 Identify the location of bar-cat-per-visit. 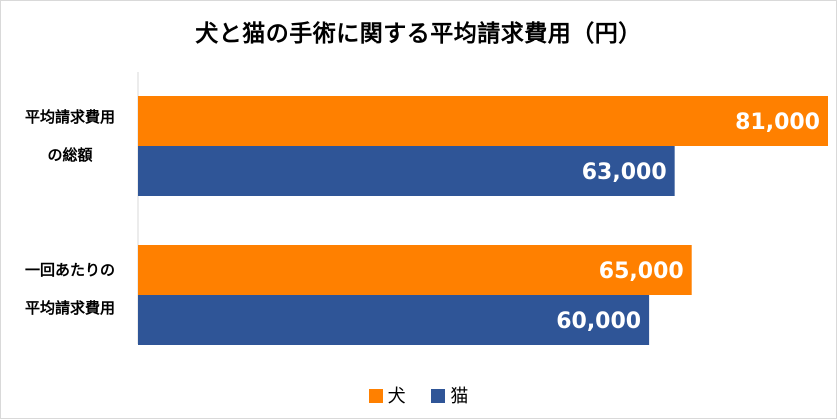
(394, 320).